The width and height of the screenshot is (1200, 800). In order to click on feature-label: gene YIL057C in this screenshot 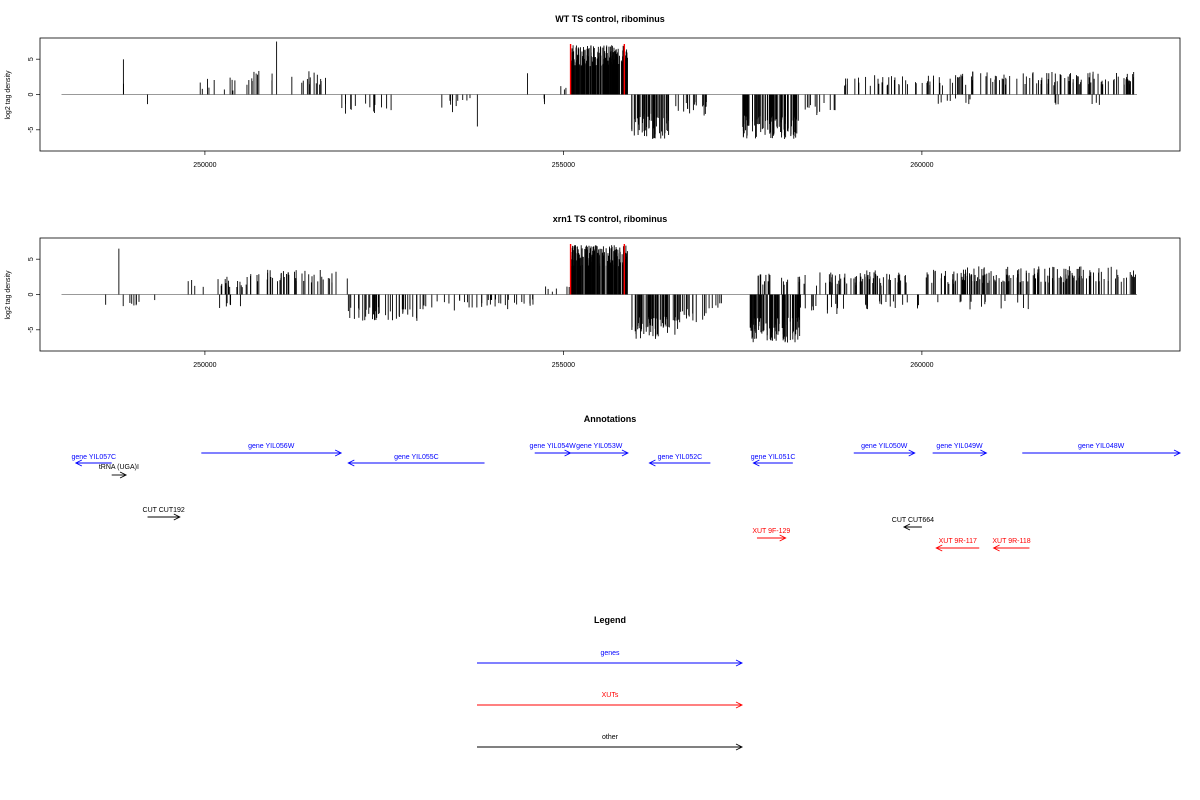, I will do `click(93, 457)`.